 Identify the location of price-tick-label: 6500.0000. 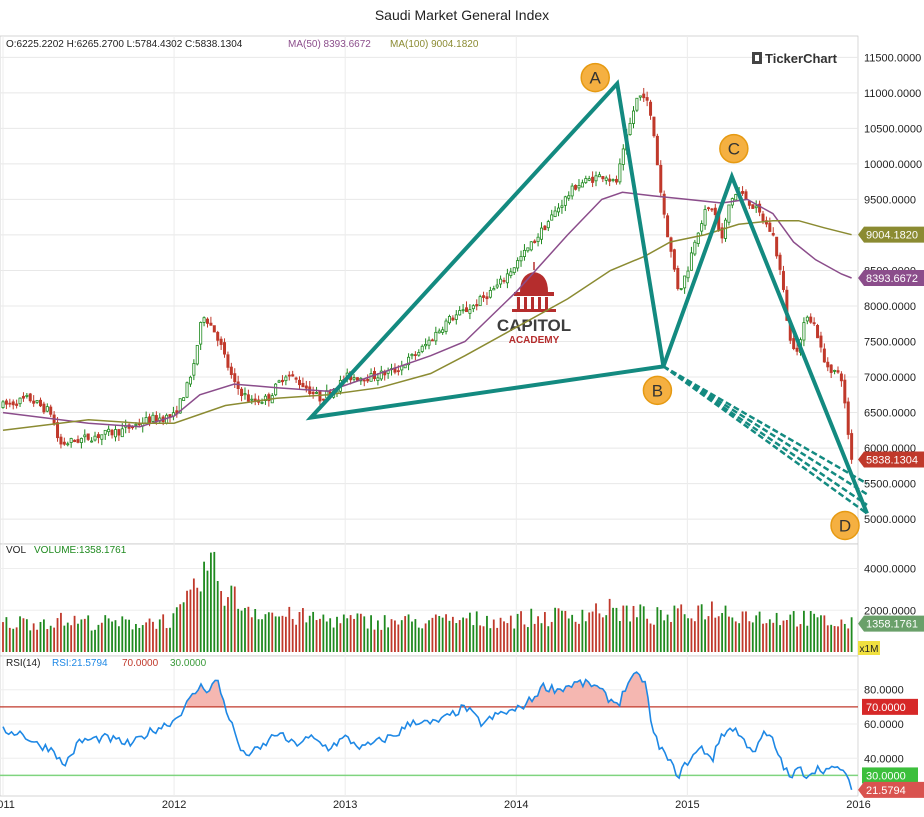
(890, 414).